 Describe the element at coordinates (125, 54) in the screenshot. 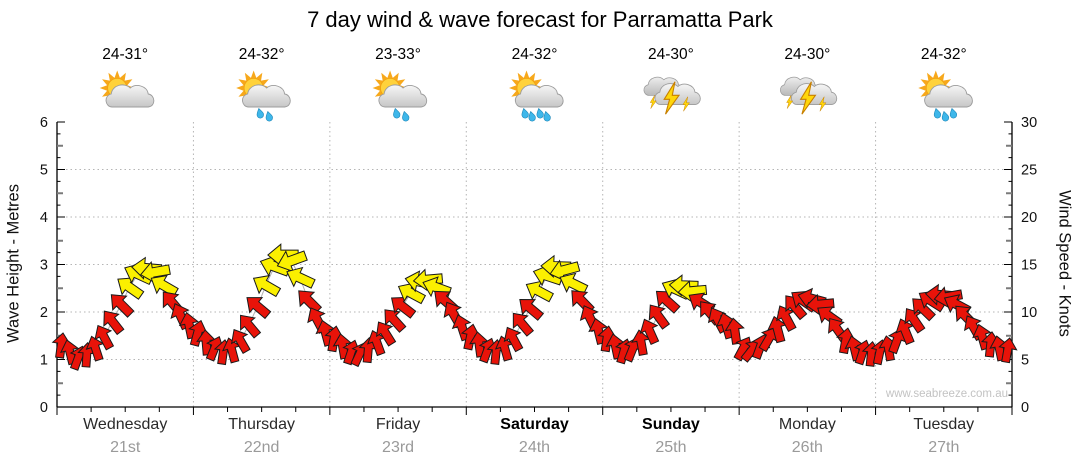

I see `temp-range: 24-31°` at that location.